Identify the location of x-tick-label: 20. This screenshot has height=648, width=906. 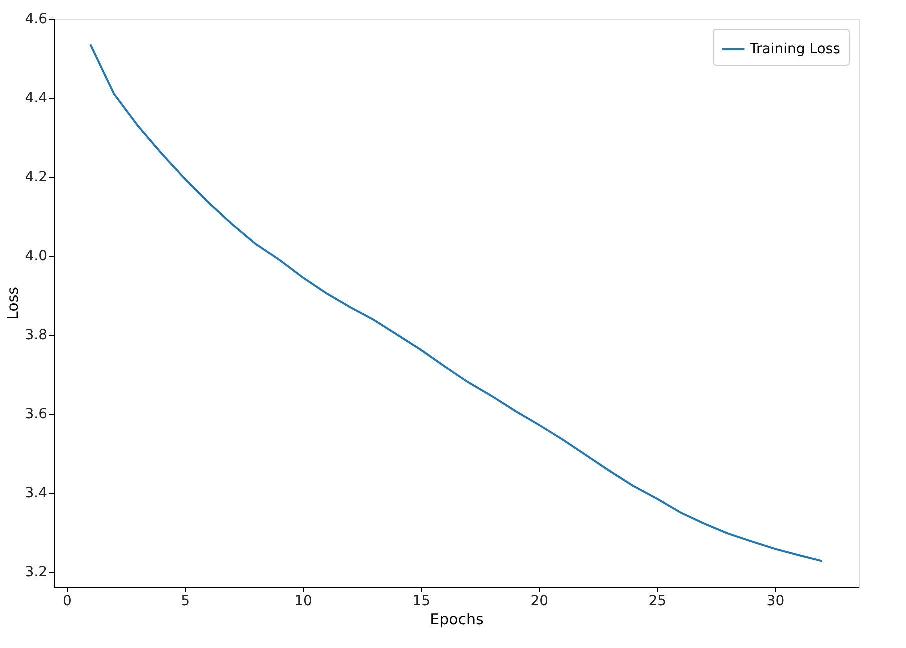
(539, 602).